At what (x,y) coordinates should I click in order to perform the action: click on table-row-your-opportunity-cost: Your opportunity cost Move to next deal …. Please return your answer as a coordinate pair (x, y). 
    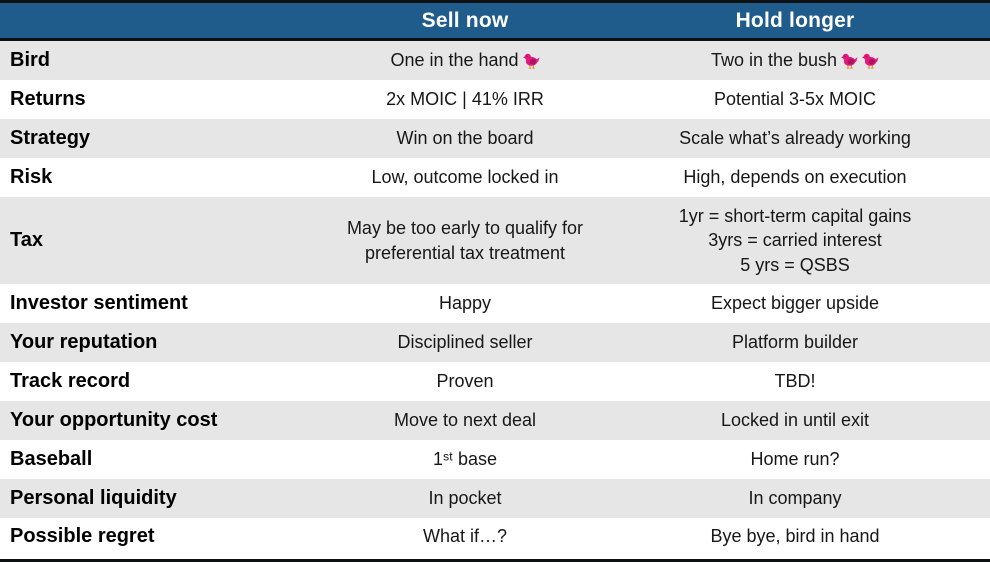
    Looking at the image, I should click on (495, 420).